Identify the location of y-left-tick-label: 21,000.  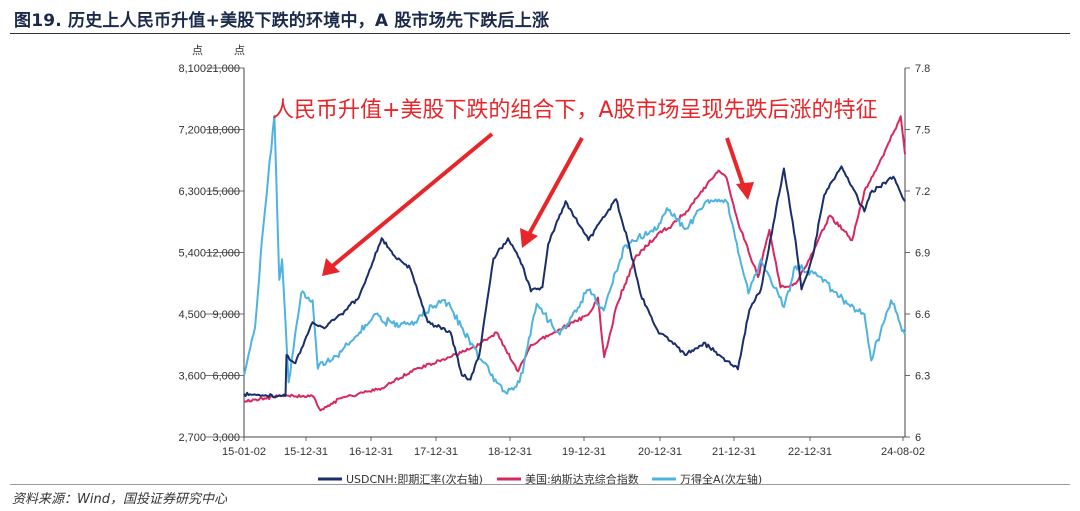
(223, 69).